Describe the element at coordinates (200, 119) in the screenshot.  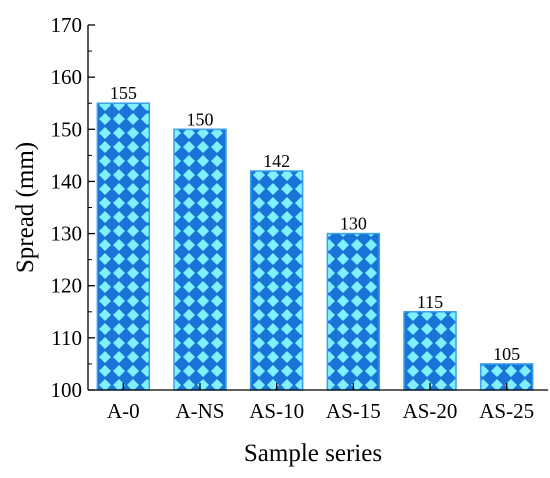
I see `bar-value-label: 150` at that location.